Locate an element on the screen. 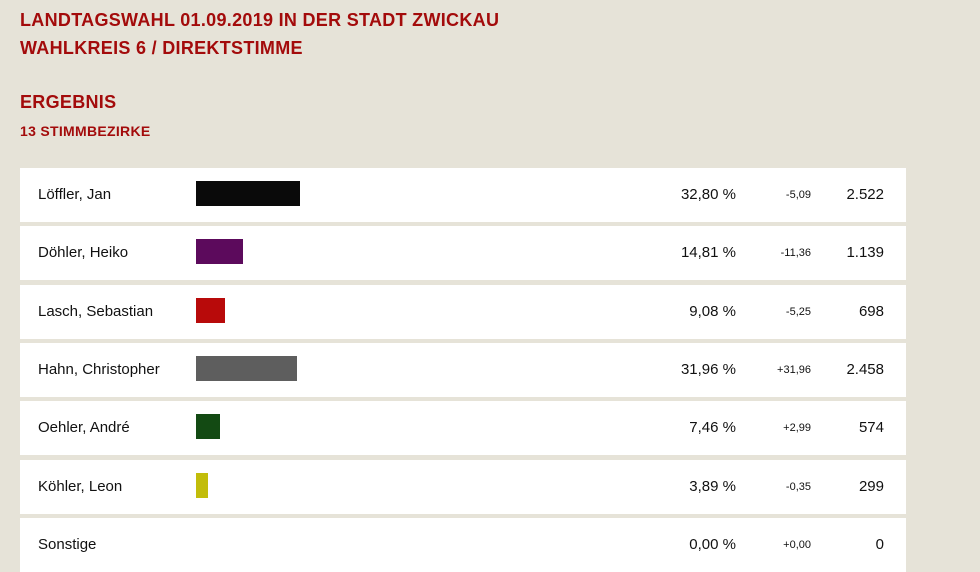 The image size is (980, 572). result-row: Löffler, Jan 32,80 % -5,09 2.522 is located at coordinates (463, 195).